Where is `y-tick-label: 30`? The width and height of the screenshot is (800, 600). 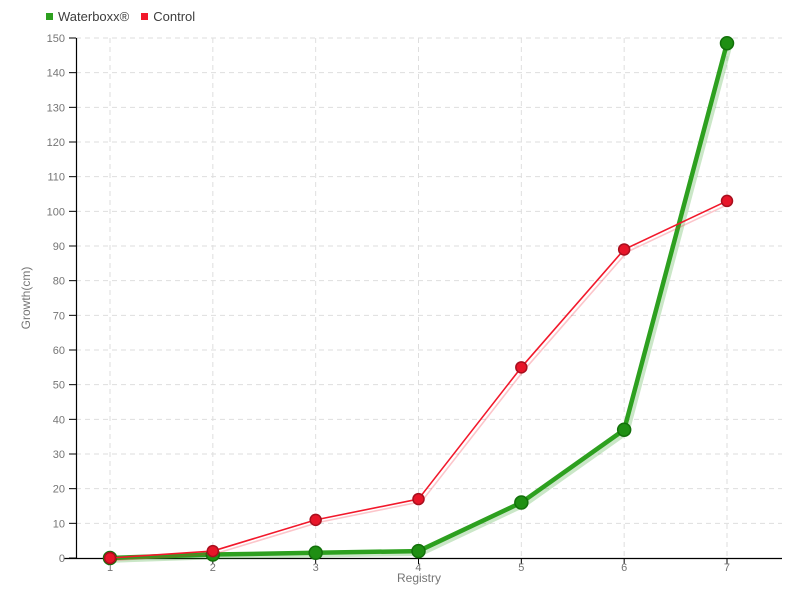
y-tick-label: 30 is located at coordinates (59, 455).